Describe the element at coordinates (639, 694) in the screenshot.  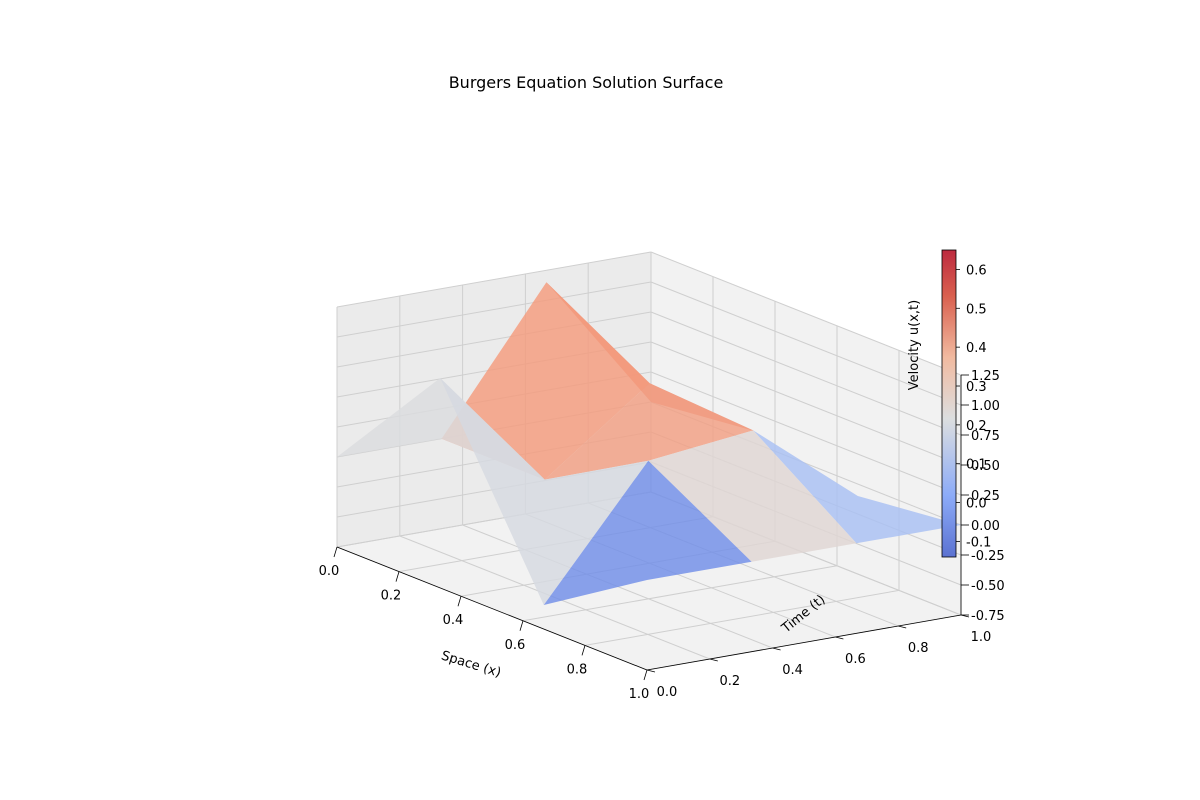
I see `x-tick-label: 1.0` at that location.